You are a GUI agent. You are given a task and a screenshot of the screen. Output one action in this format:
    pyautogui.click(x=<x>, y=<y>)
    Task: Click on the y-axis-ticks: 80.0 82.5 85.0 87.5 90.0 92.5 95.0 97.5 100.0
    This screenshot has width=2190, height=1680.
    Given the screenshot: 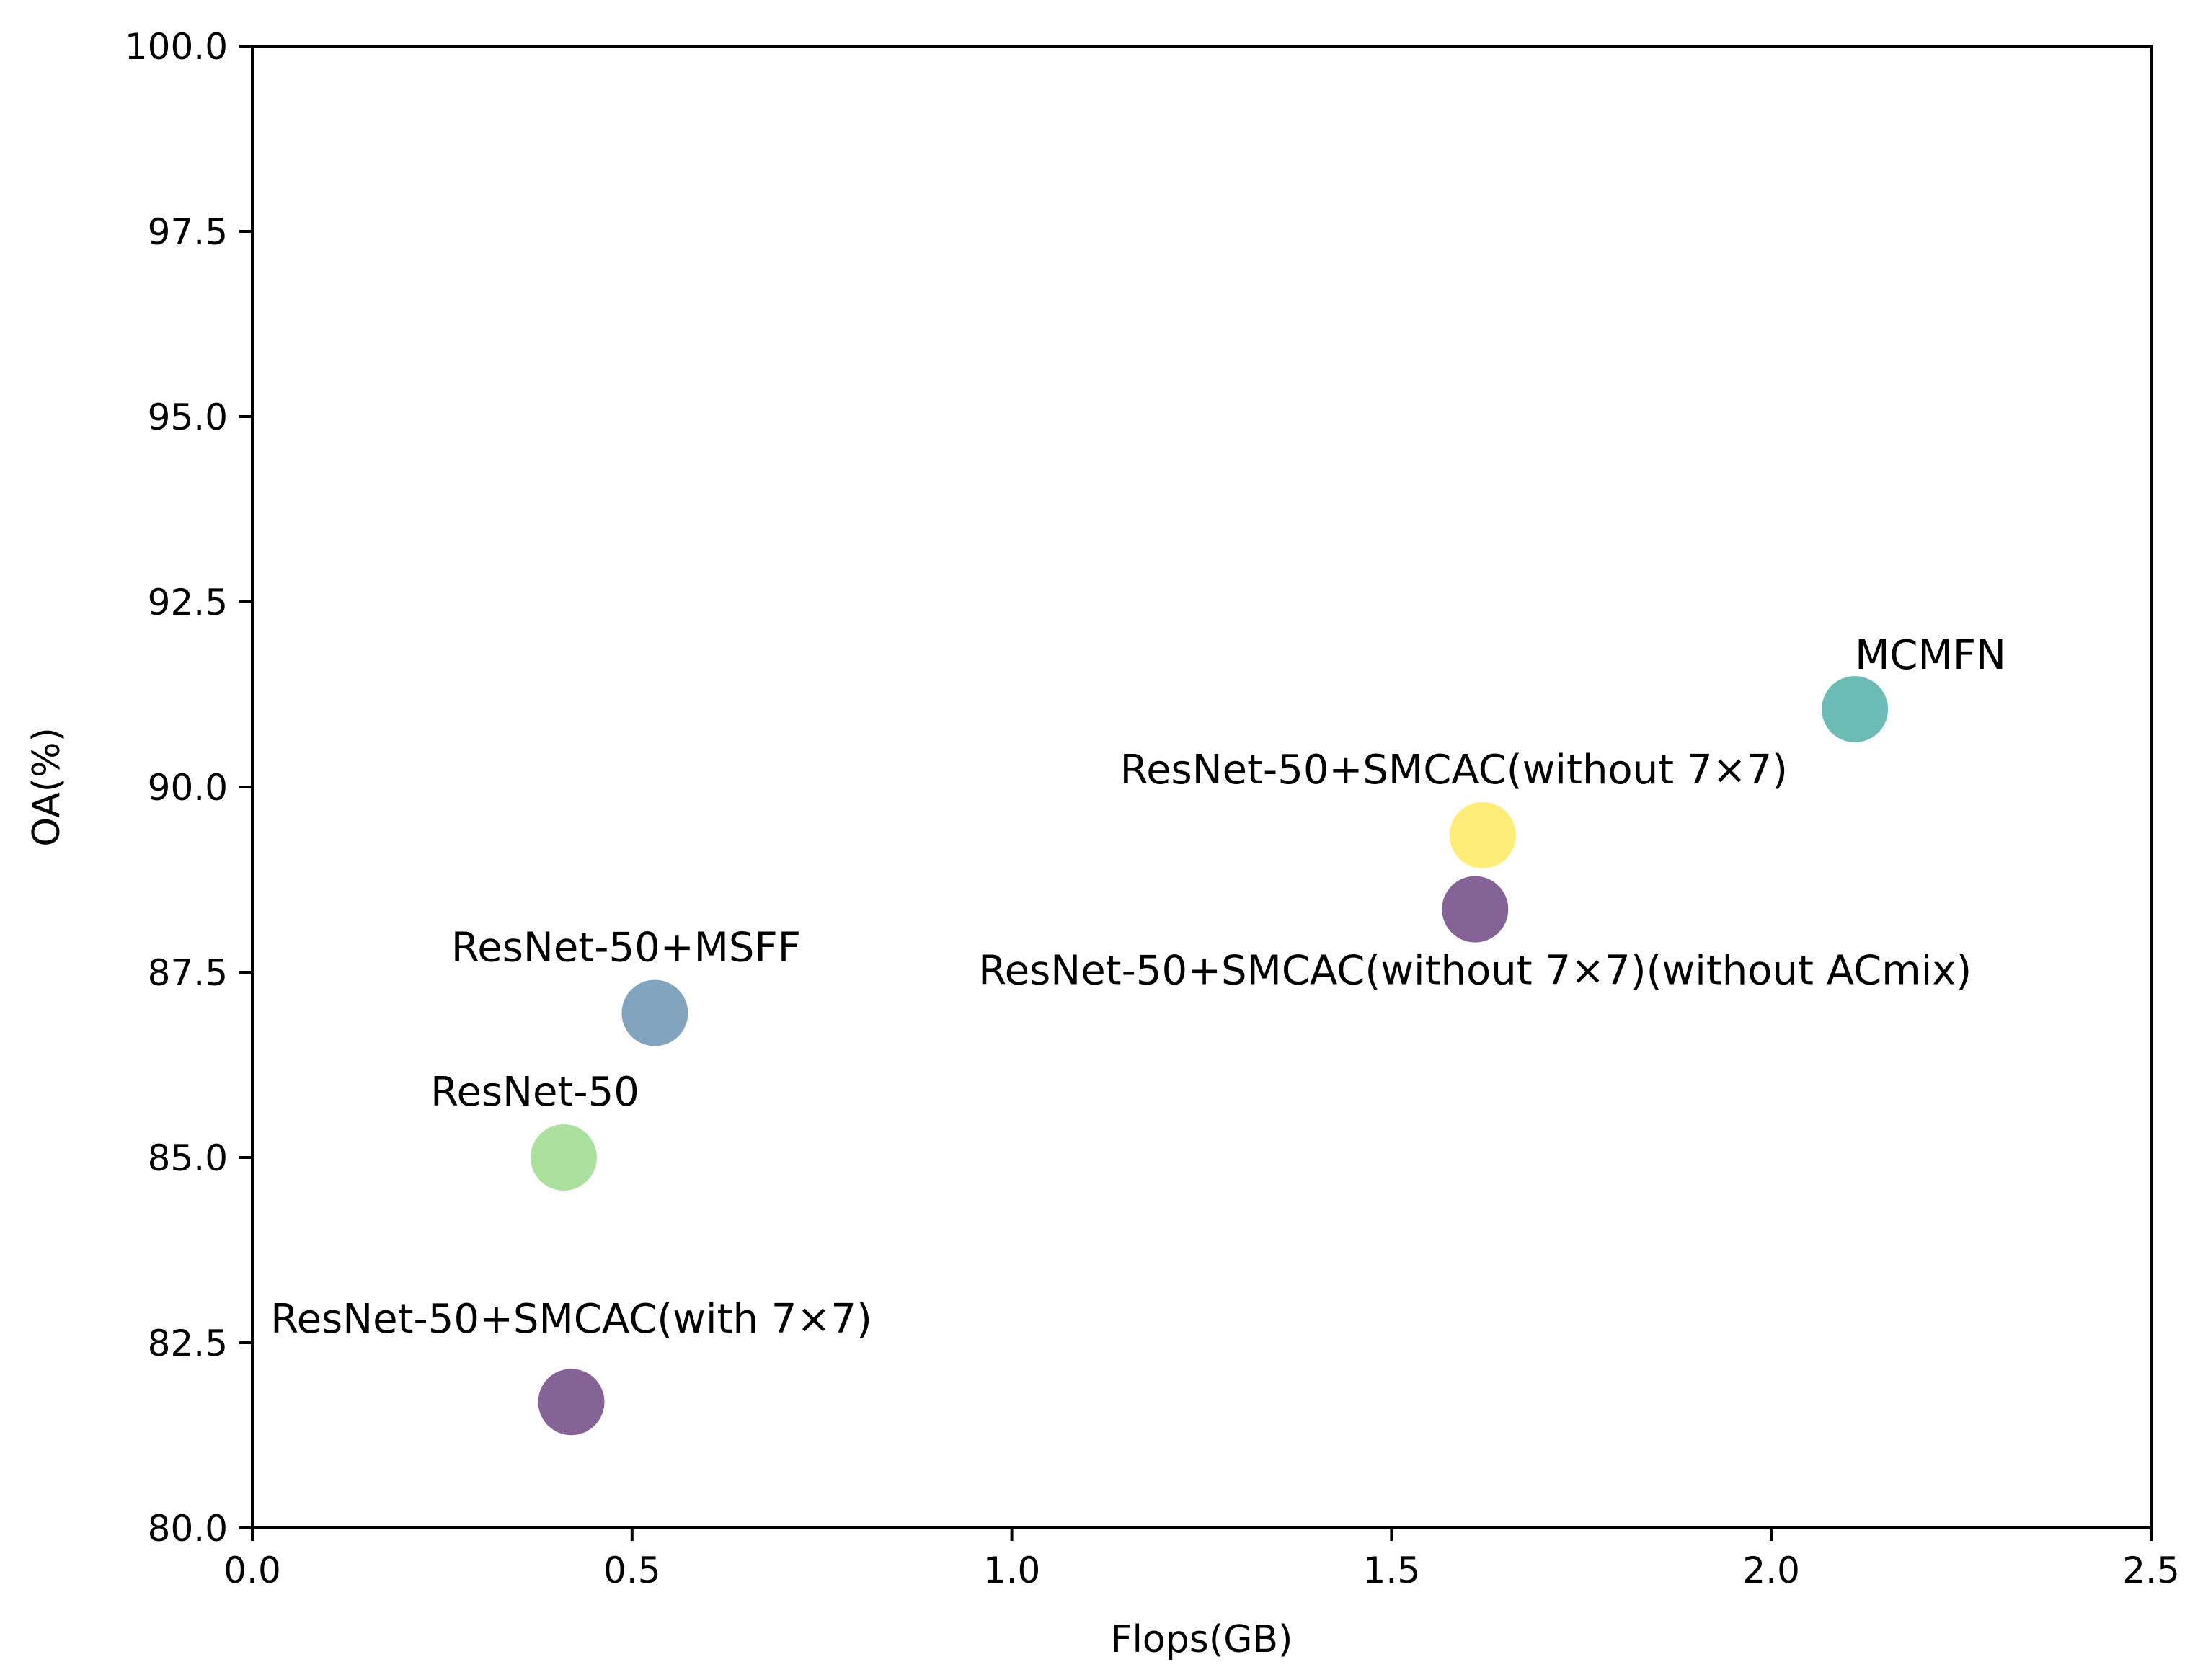 What is the action you would take?
    pyautogui.click(x=188, y=788)
    